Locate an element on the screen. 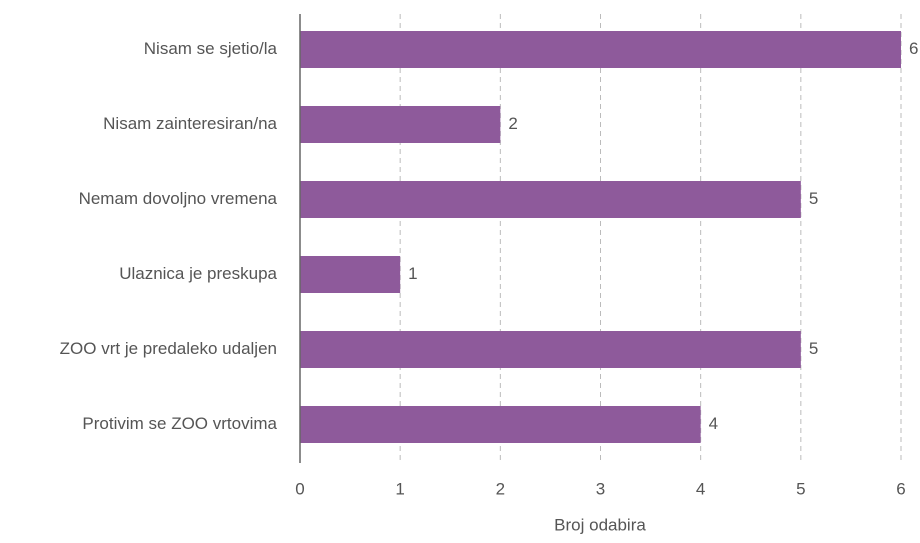 The height and width of the screenshot is (543, 920). value-label: 1 is located at coordinates (412, 273).